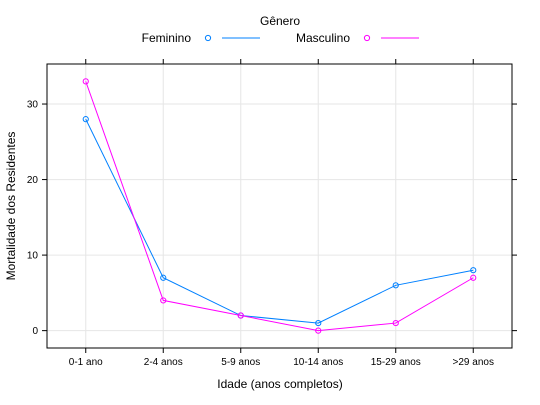 Image resolution: width=540 pixels, height=405 pixels. What do you see at coordinates (33, 105) in the screenshot?
I see `y-tick-label-30: 30` at bounding box center [33, 105].